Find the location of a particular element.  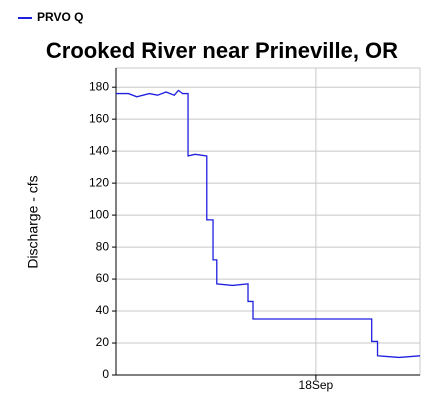

legend-label: PRVO Q is located at coordinates (60, 17).